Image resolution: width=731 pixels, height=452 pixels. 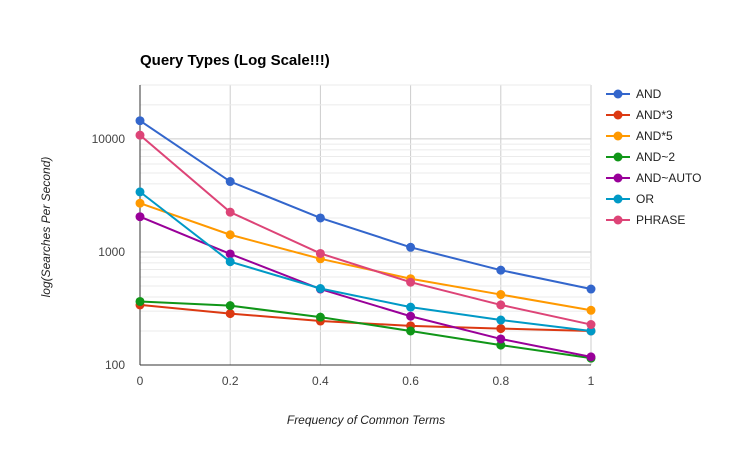 What do you see at coordinates (140, 381) in the screenshot?
I see `x-tick-label: 0` at bounding box center [140, 381].